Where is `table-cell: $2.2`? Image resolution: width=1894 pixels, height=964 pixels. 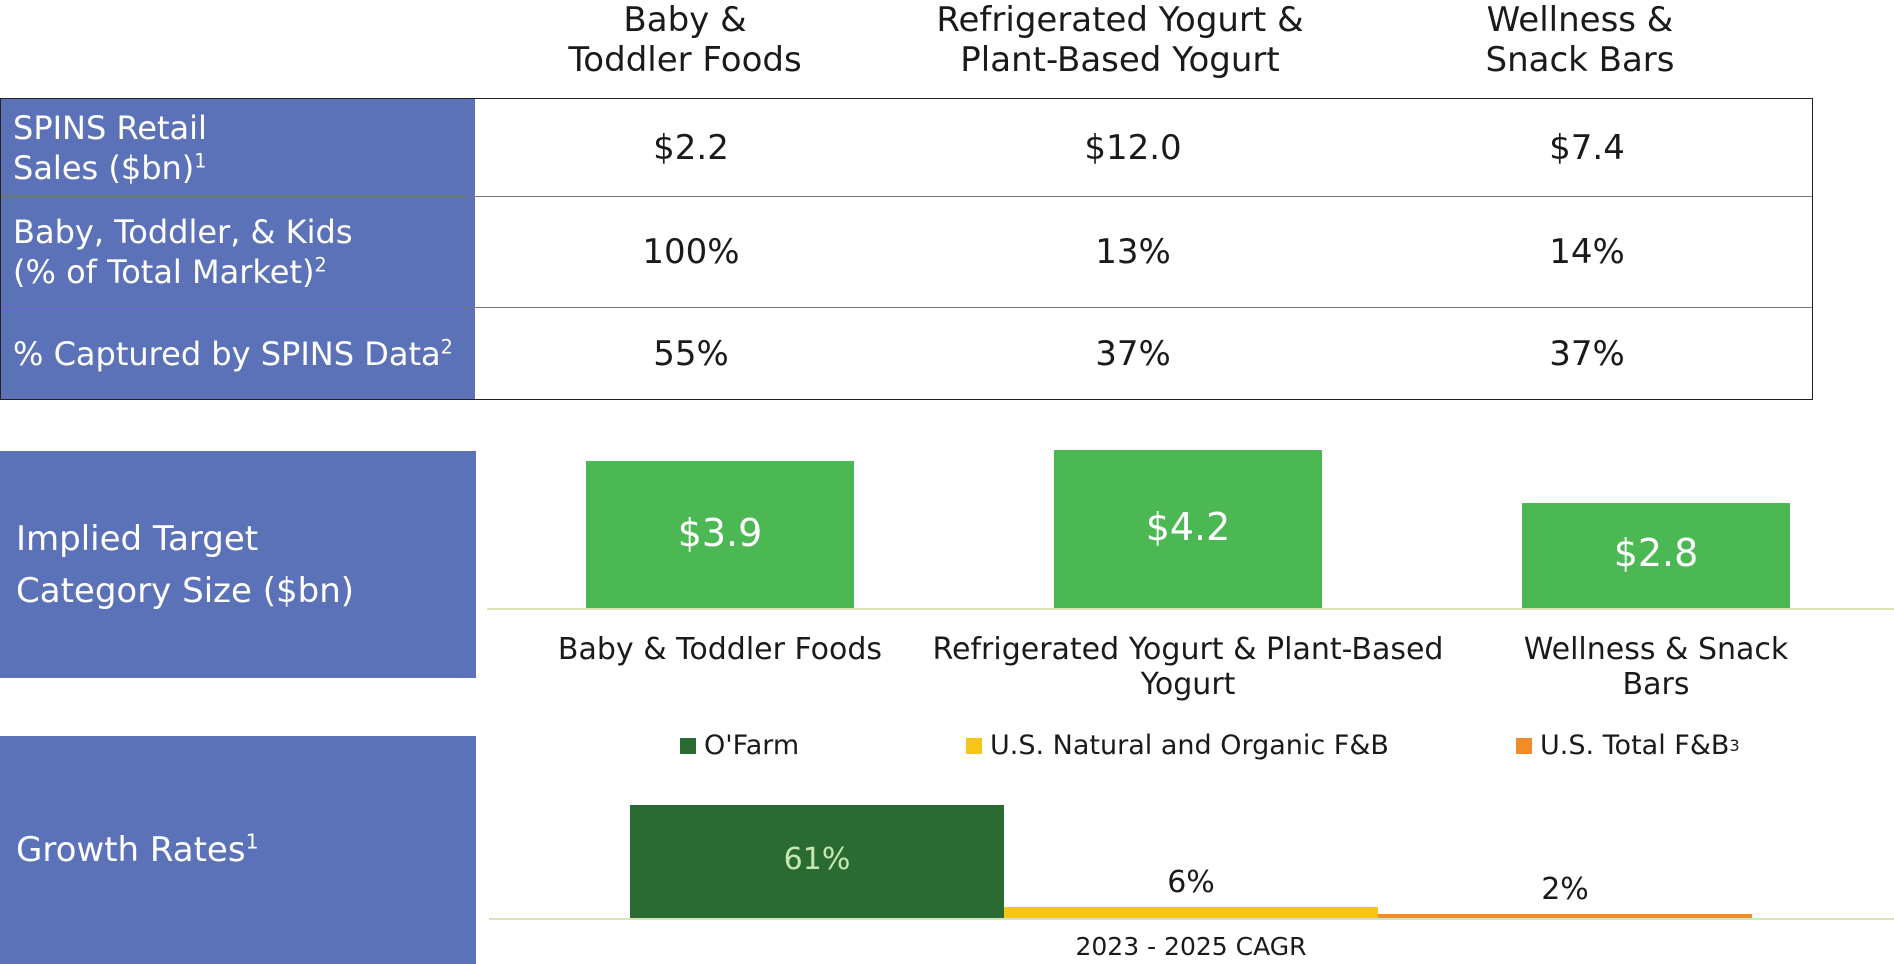 table-cell: $2.2 is located at coordinates (691, 147).